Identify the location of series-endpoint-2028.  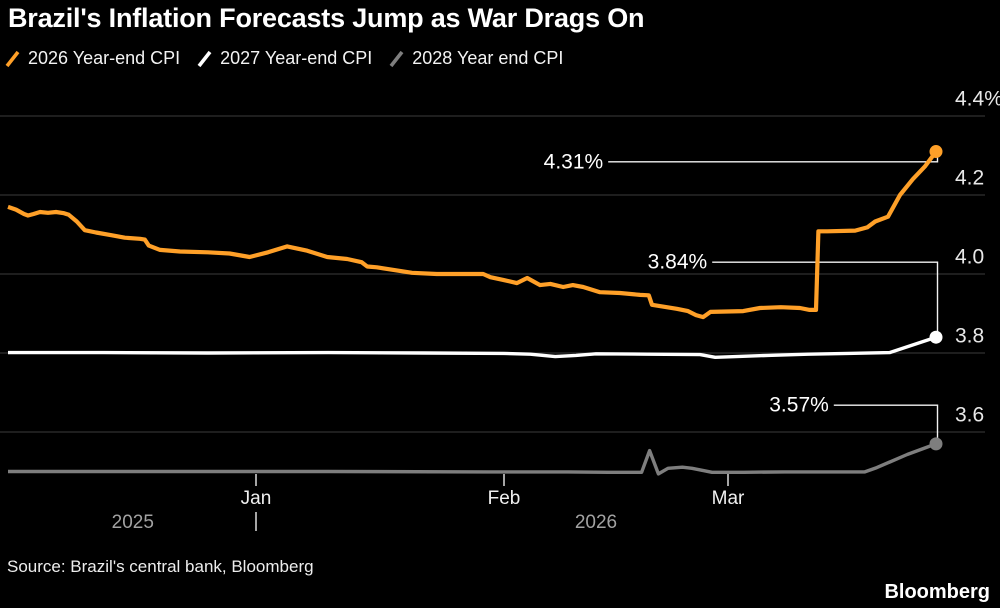
(936, 444).